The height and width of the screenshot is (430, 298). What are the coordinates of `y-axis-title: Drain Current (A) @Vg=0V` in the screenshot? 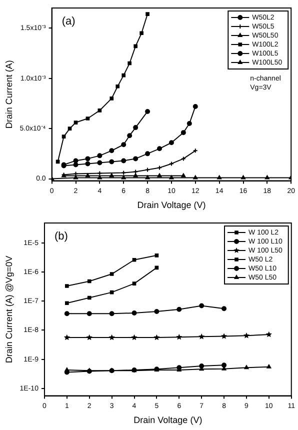 It's located at (9, 310).